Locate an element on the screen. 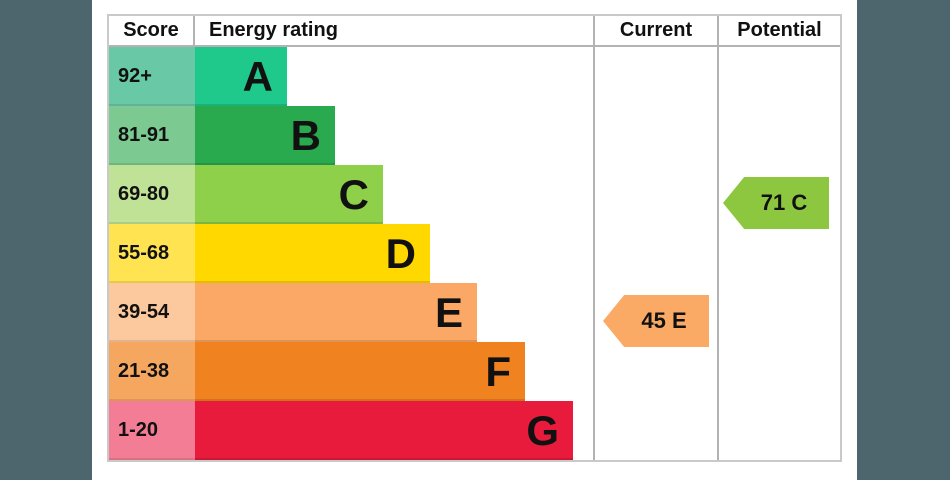 The image size is (950, 480). band-bar-area: D is located at coordinates (394, 253).